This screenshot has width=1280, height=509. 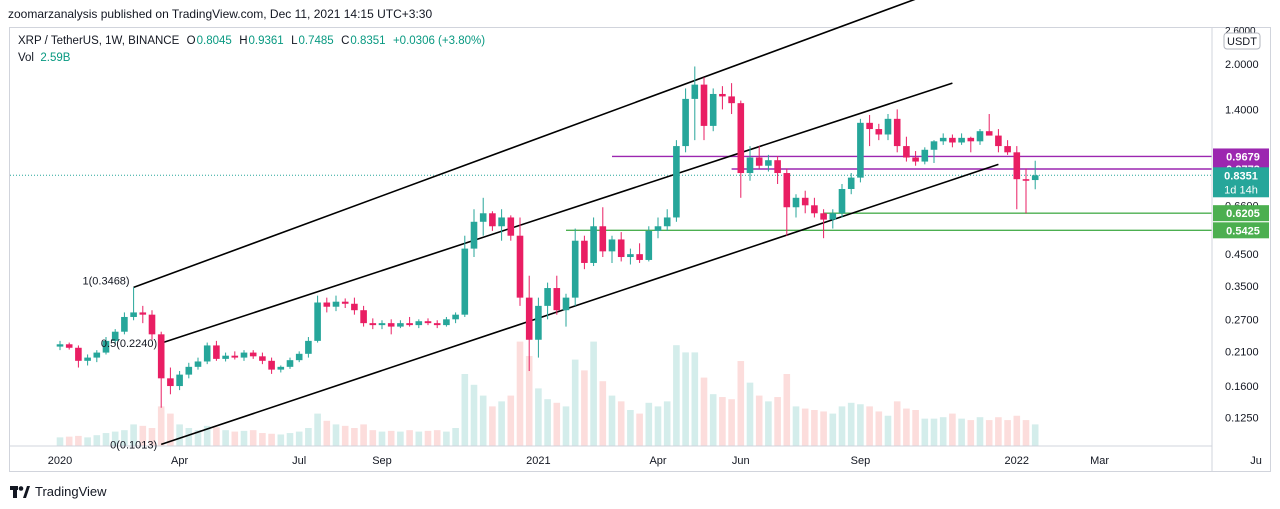 What do you see at coordinates (1242, 419) in the screenshot?
I see `price-tick-label: 0.1250` at bounding box center [1242, 419].